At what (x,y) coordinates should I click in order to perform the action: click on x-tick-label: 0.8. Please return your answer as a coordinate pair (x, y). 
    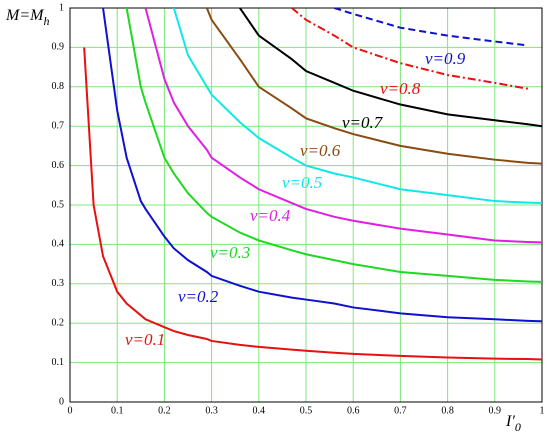
    Looking at the image, I should click on (447, 410).